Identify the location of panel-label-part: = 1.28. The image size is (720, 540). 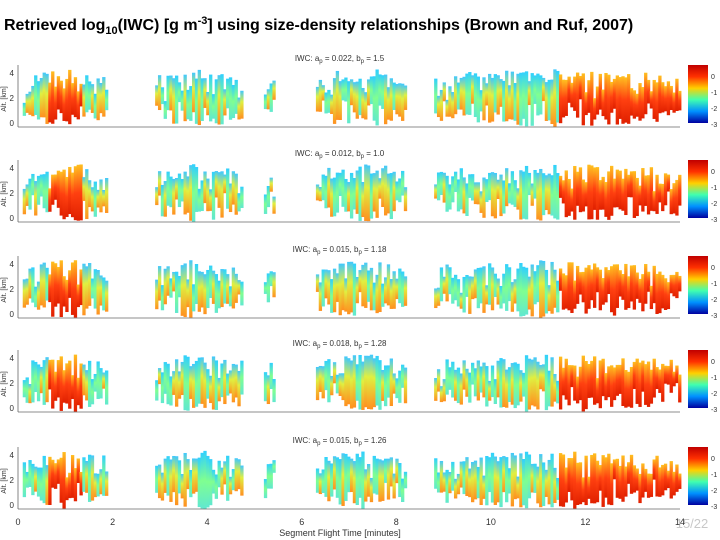
(374, 343).